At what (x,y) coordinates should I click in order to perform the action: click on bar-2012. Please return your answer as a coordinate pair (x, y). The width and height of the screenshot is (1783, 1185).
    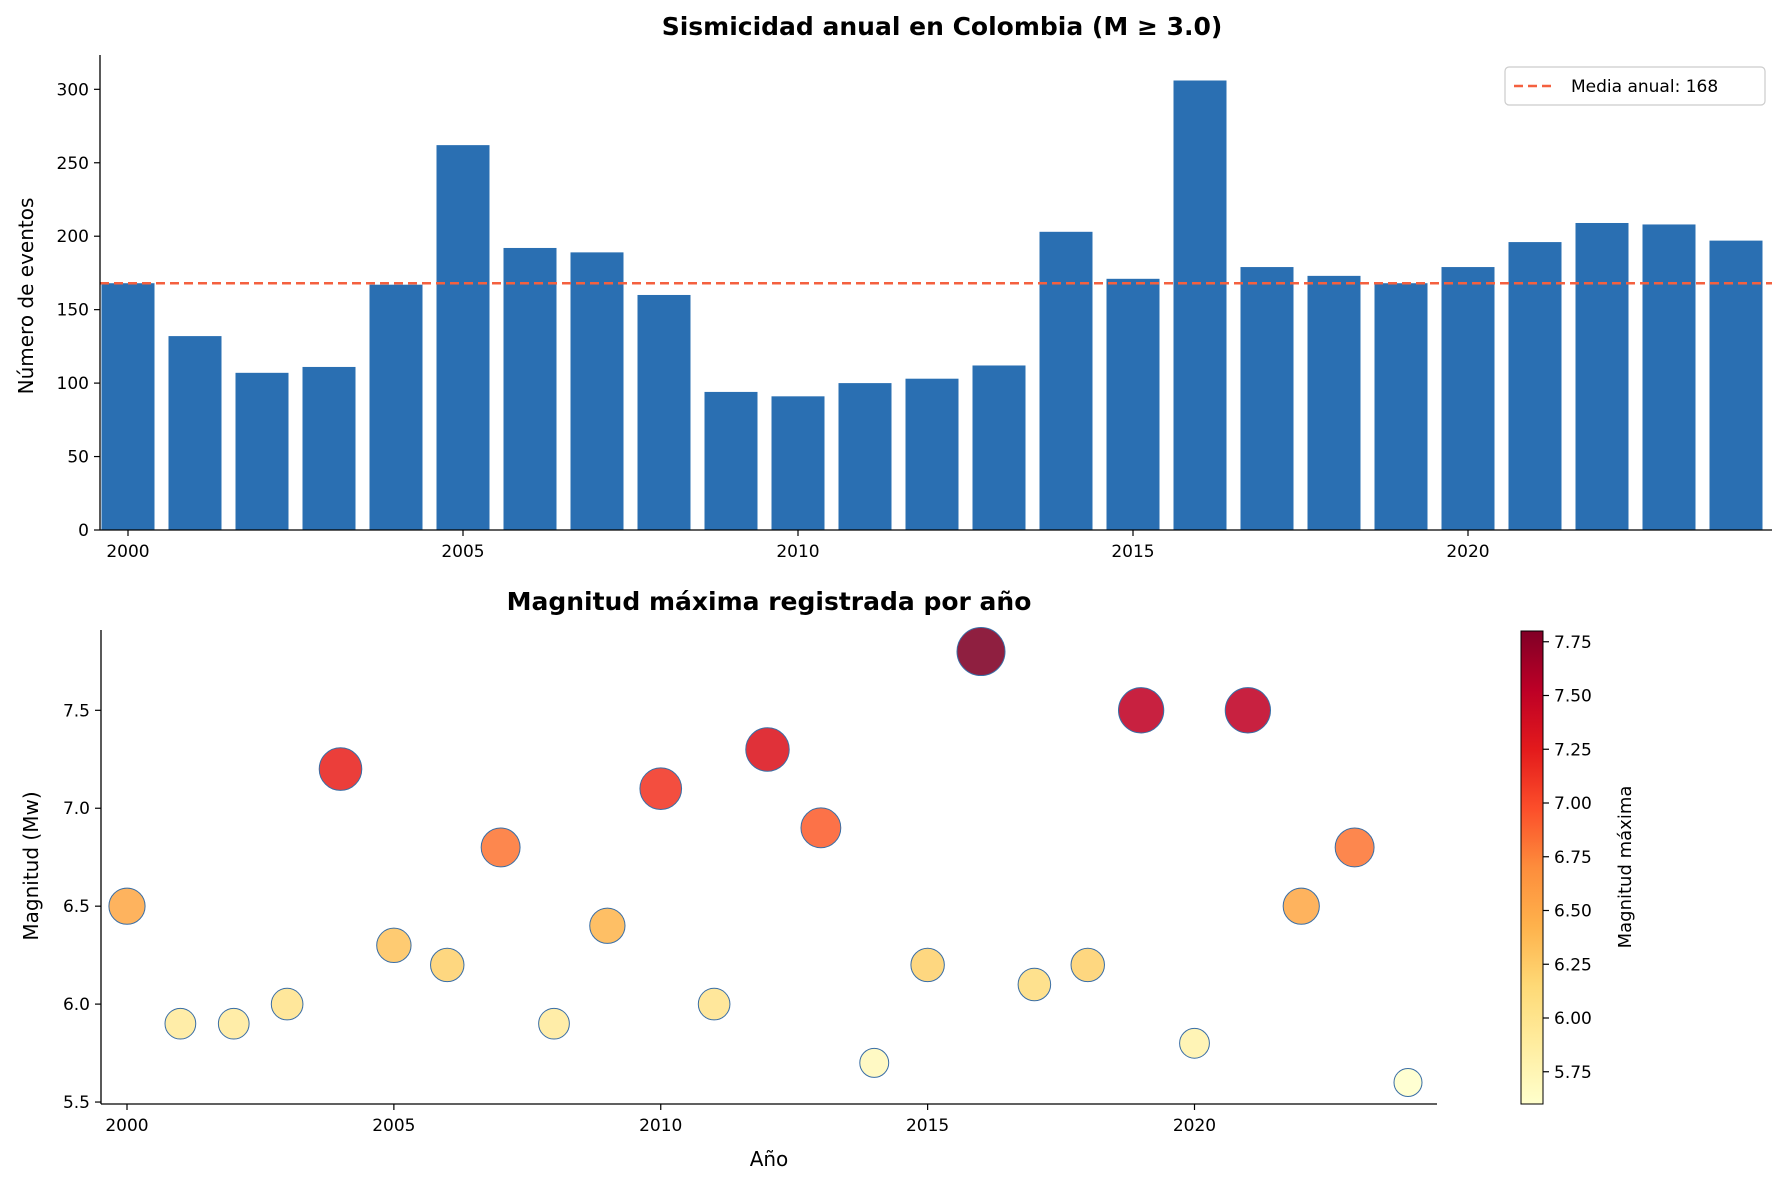
    Looking at the image, I should click on (932, 454).